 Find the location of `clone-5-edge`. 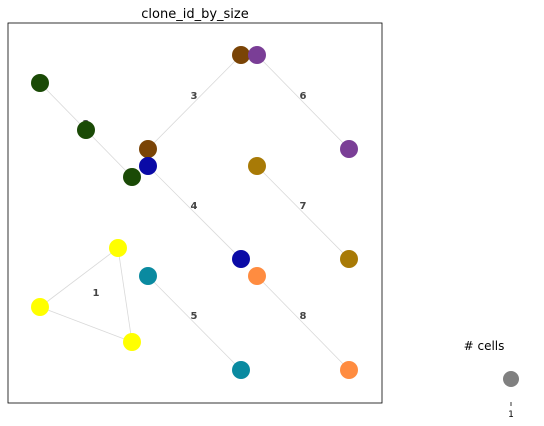

clone-5-edge is located at coordinates (194, 323).